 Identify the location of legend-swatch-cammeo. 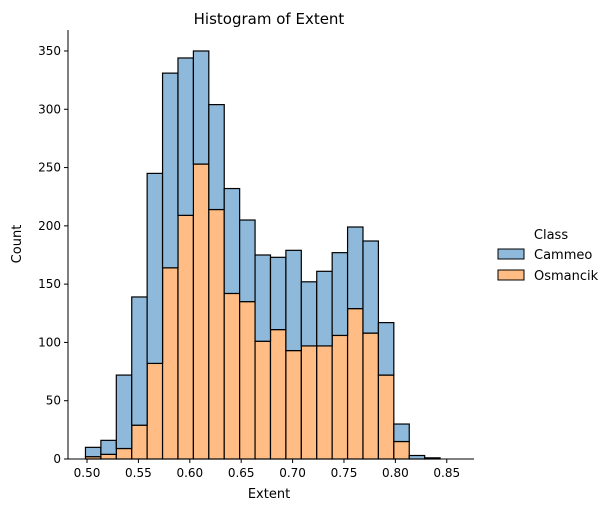
(511, 254).